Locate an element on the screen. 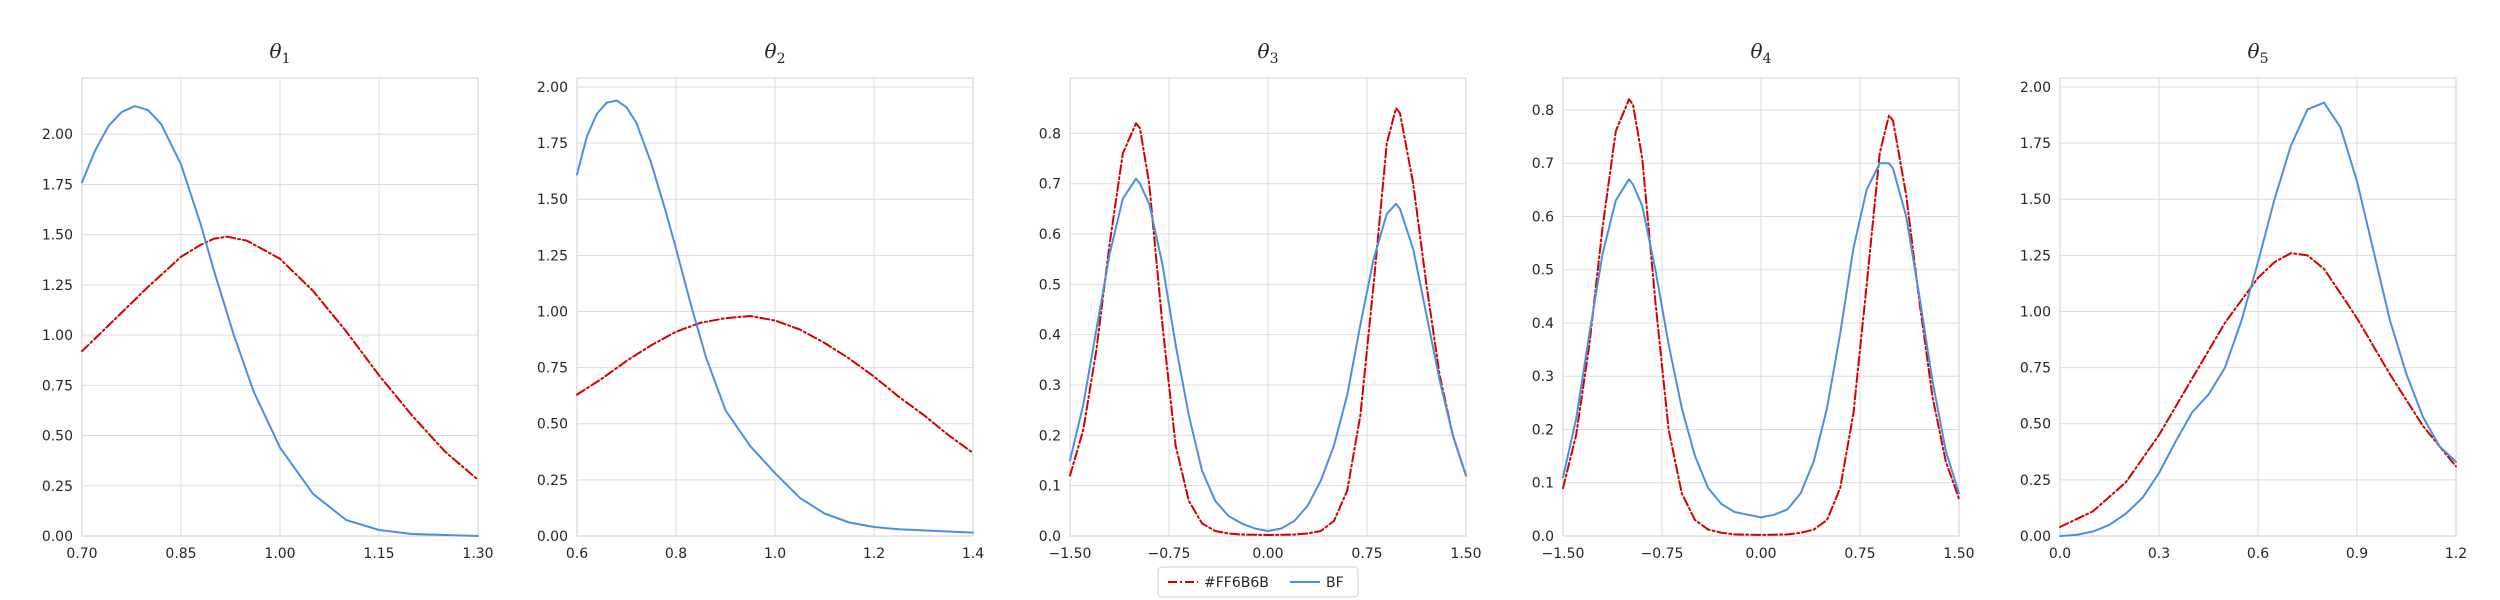 The width and height of the screenshot is (2500, 600). subplot-4-title: θ4 is located at coordinates (1761, 53).